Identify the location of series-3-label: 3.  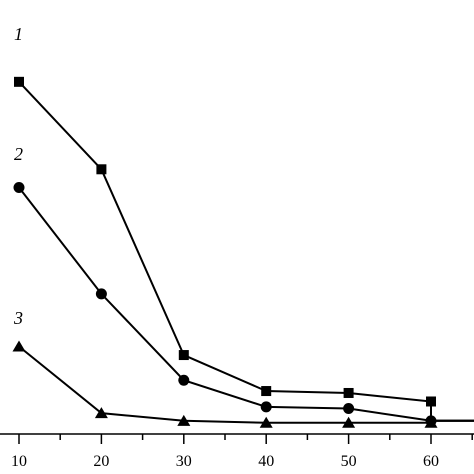
(18, 318).